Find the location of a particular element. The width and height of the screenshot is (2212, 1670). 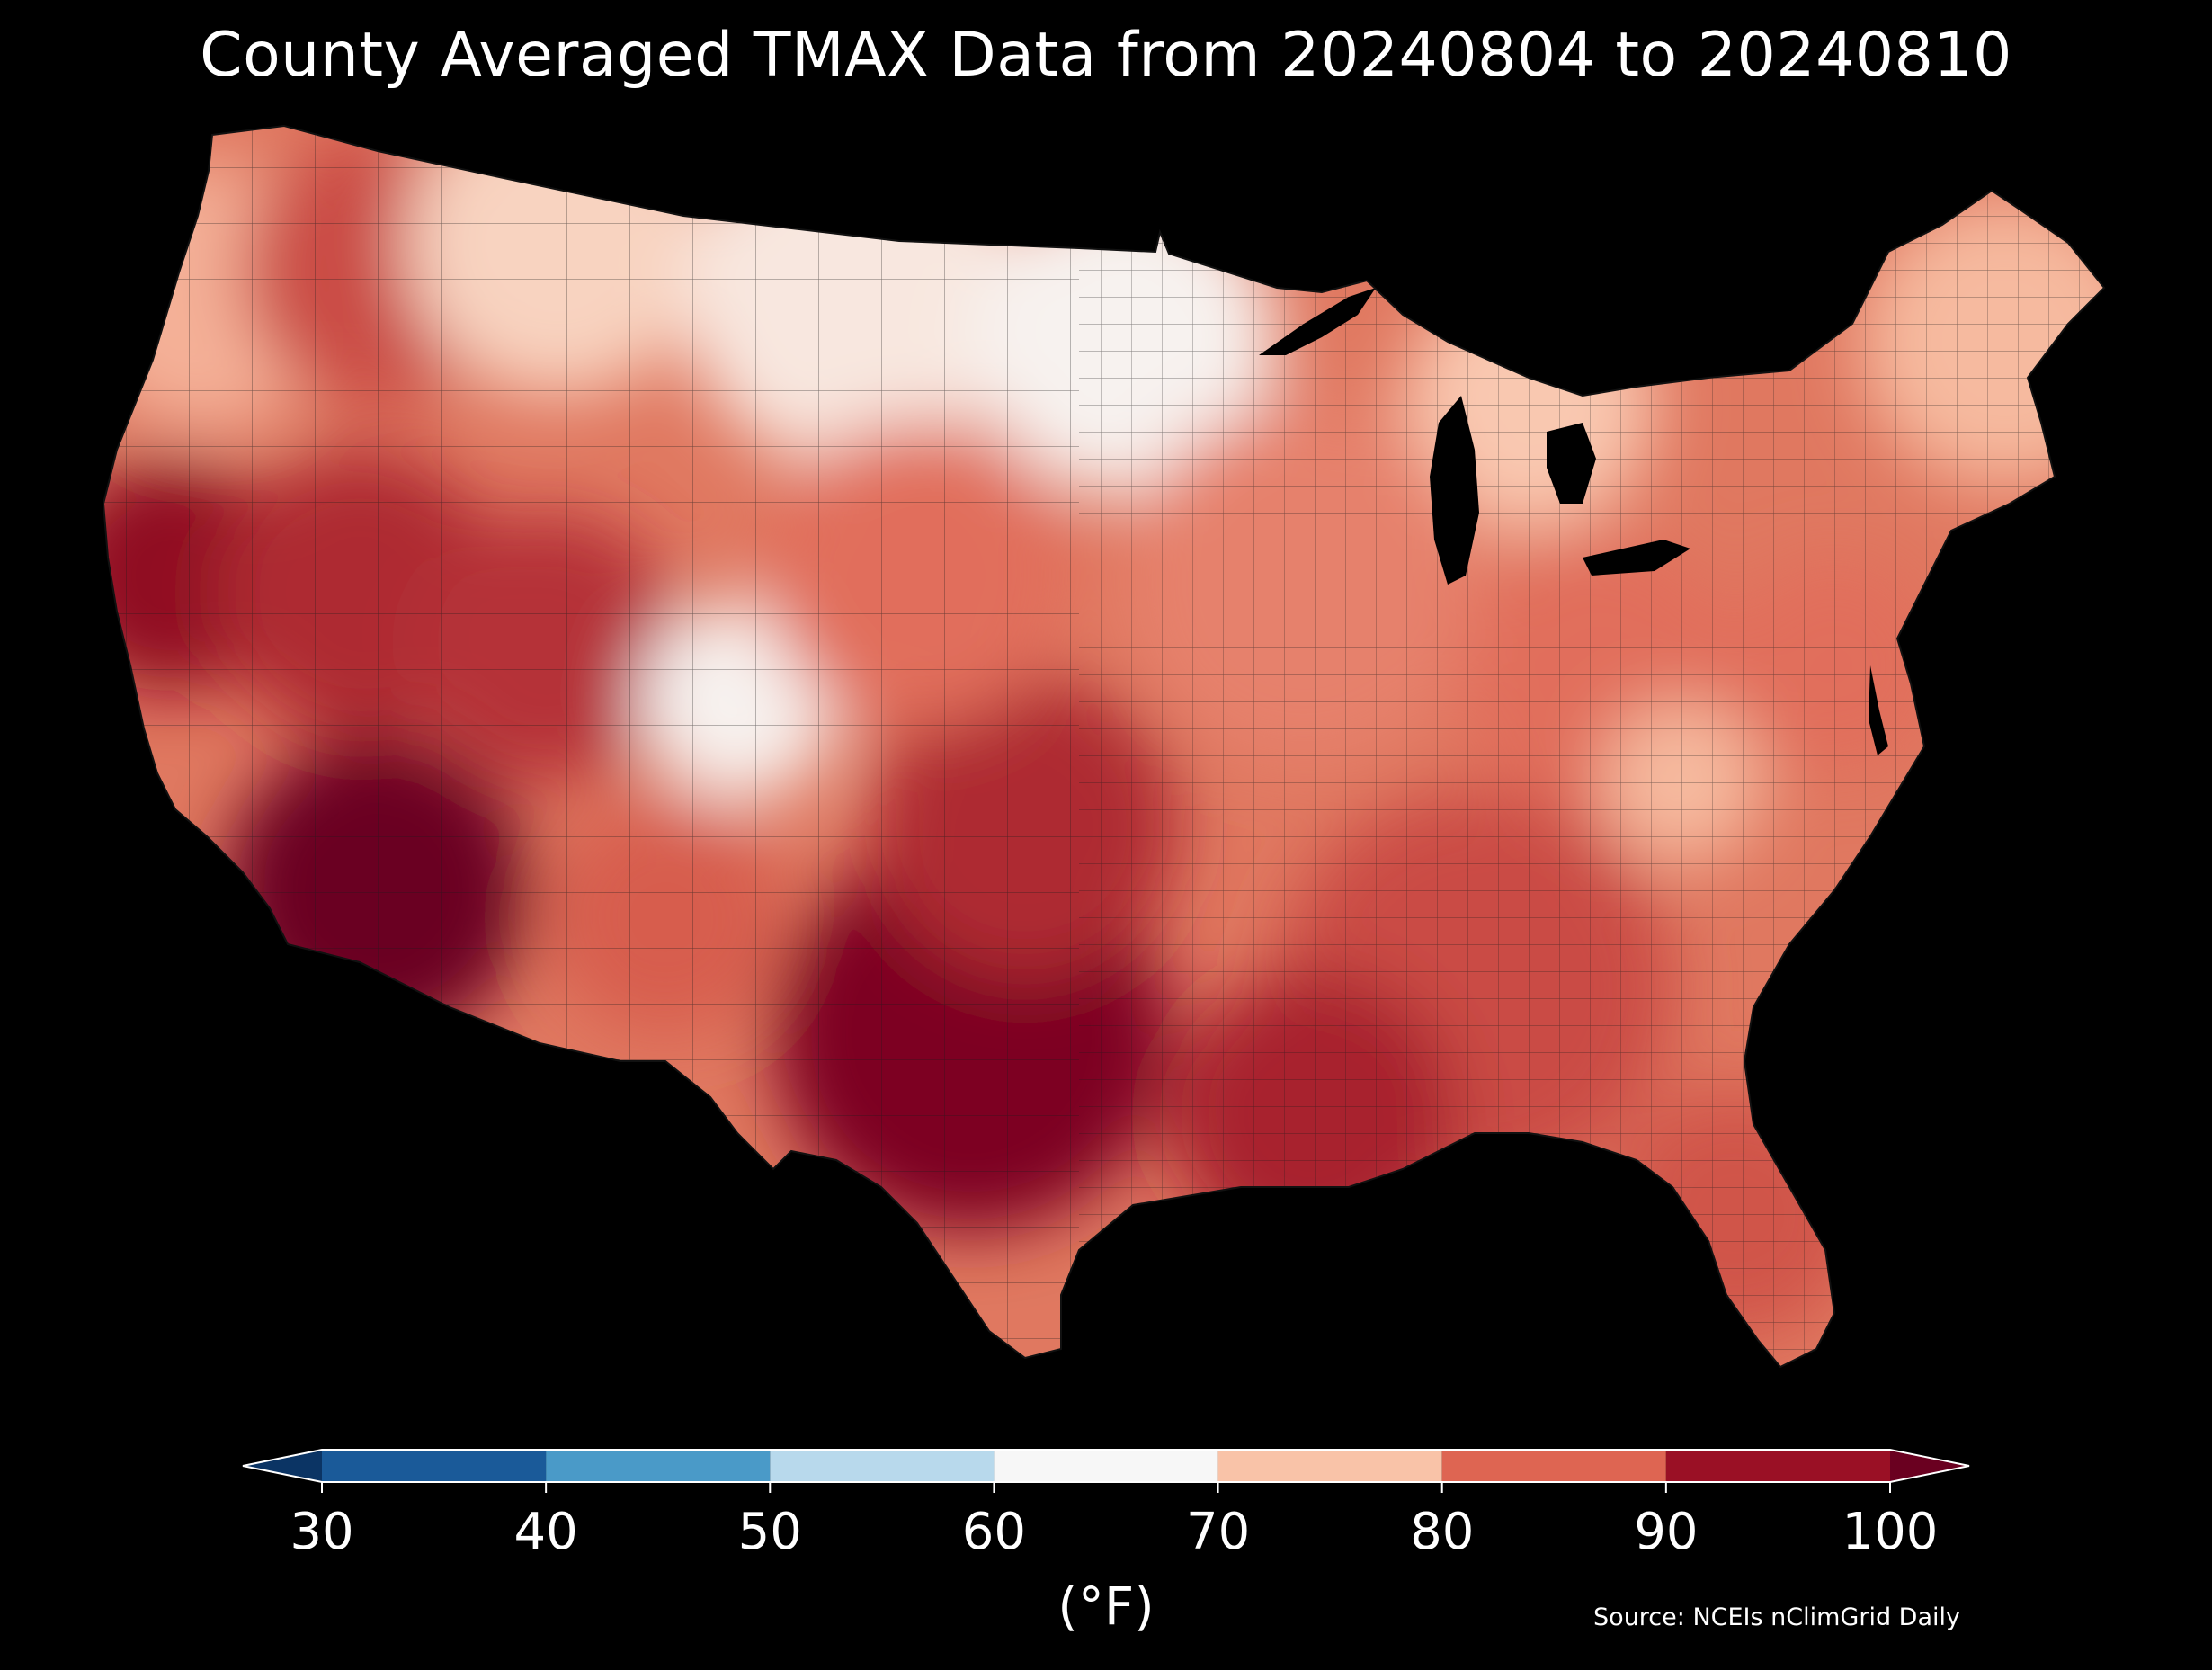

colorbar-tick-label: 100 is located at coordinates (1890, 1532).